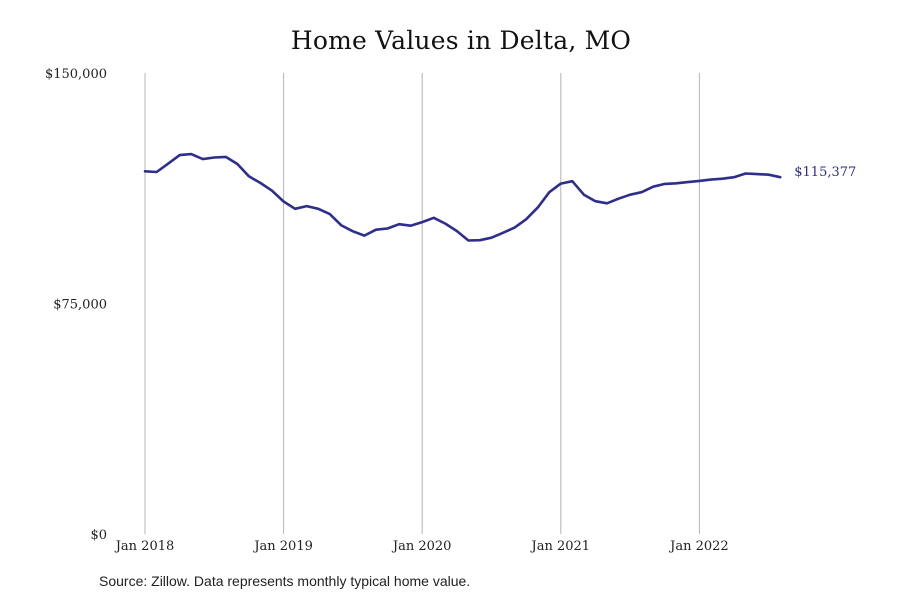 This screenshot has width=900, height=600. I want to click on home-value-line, so click(462, 197).